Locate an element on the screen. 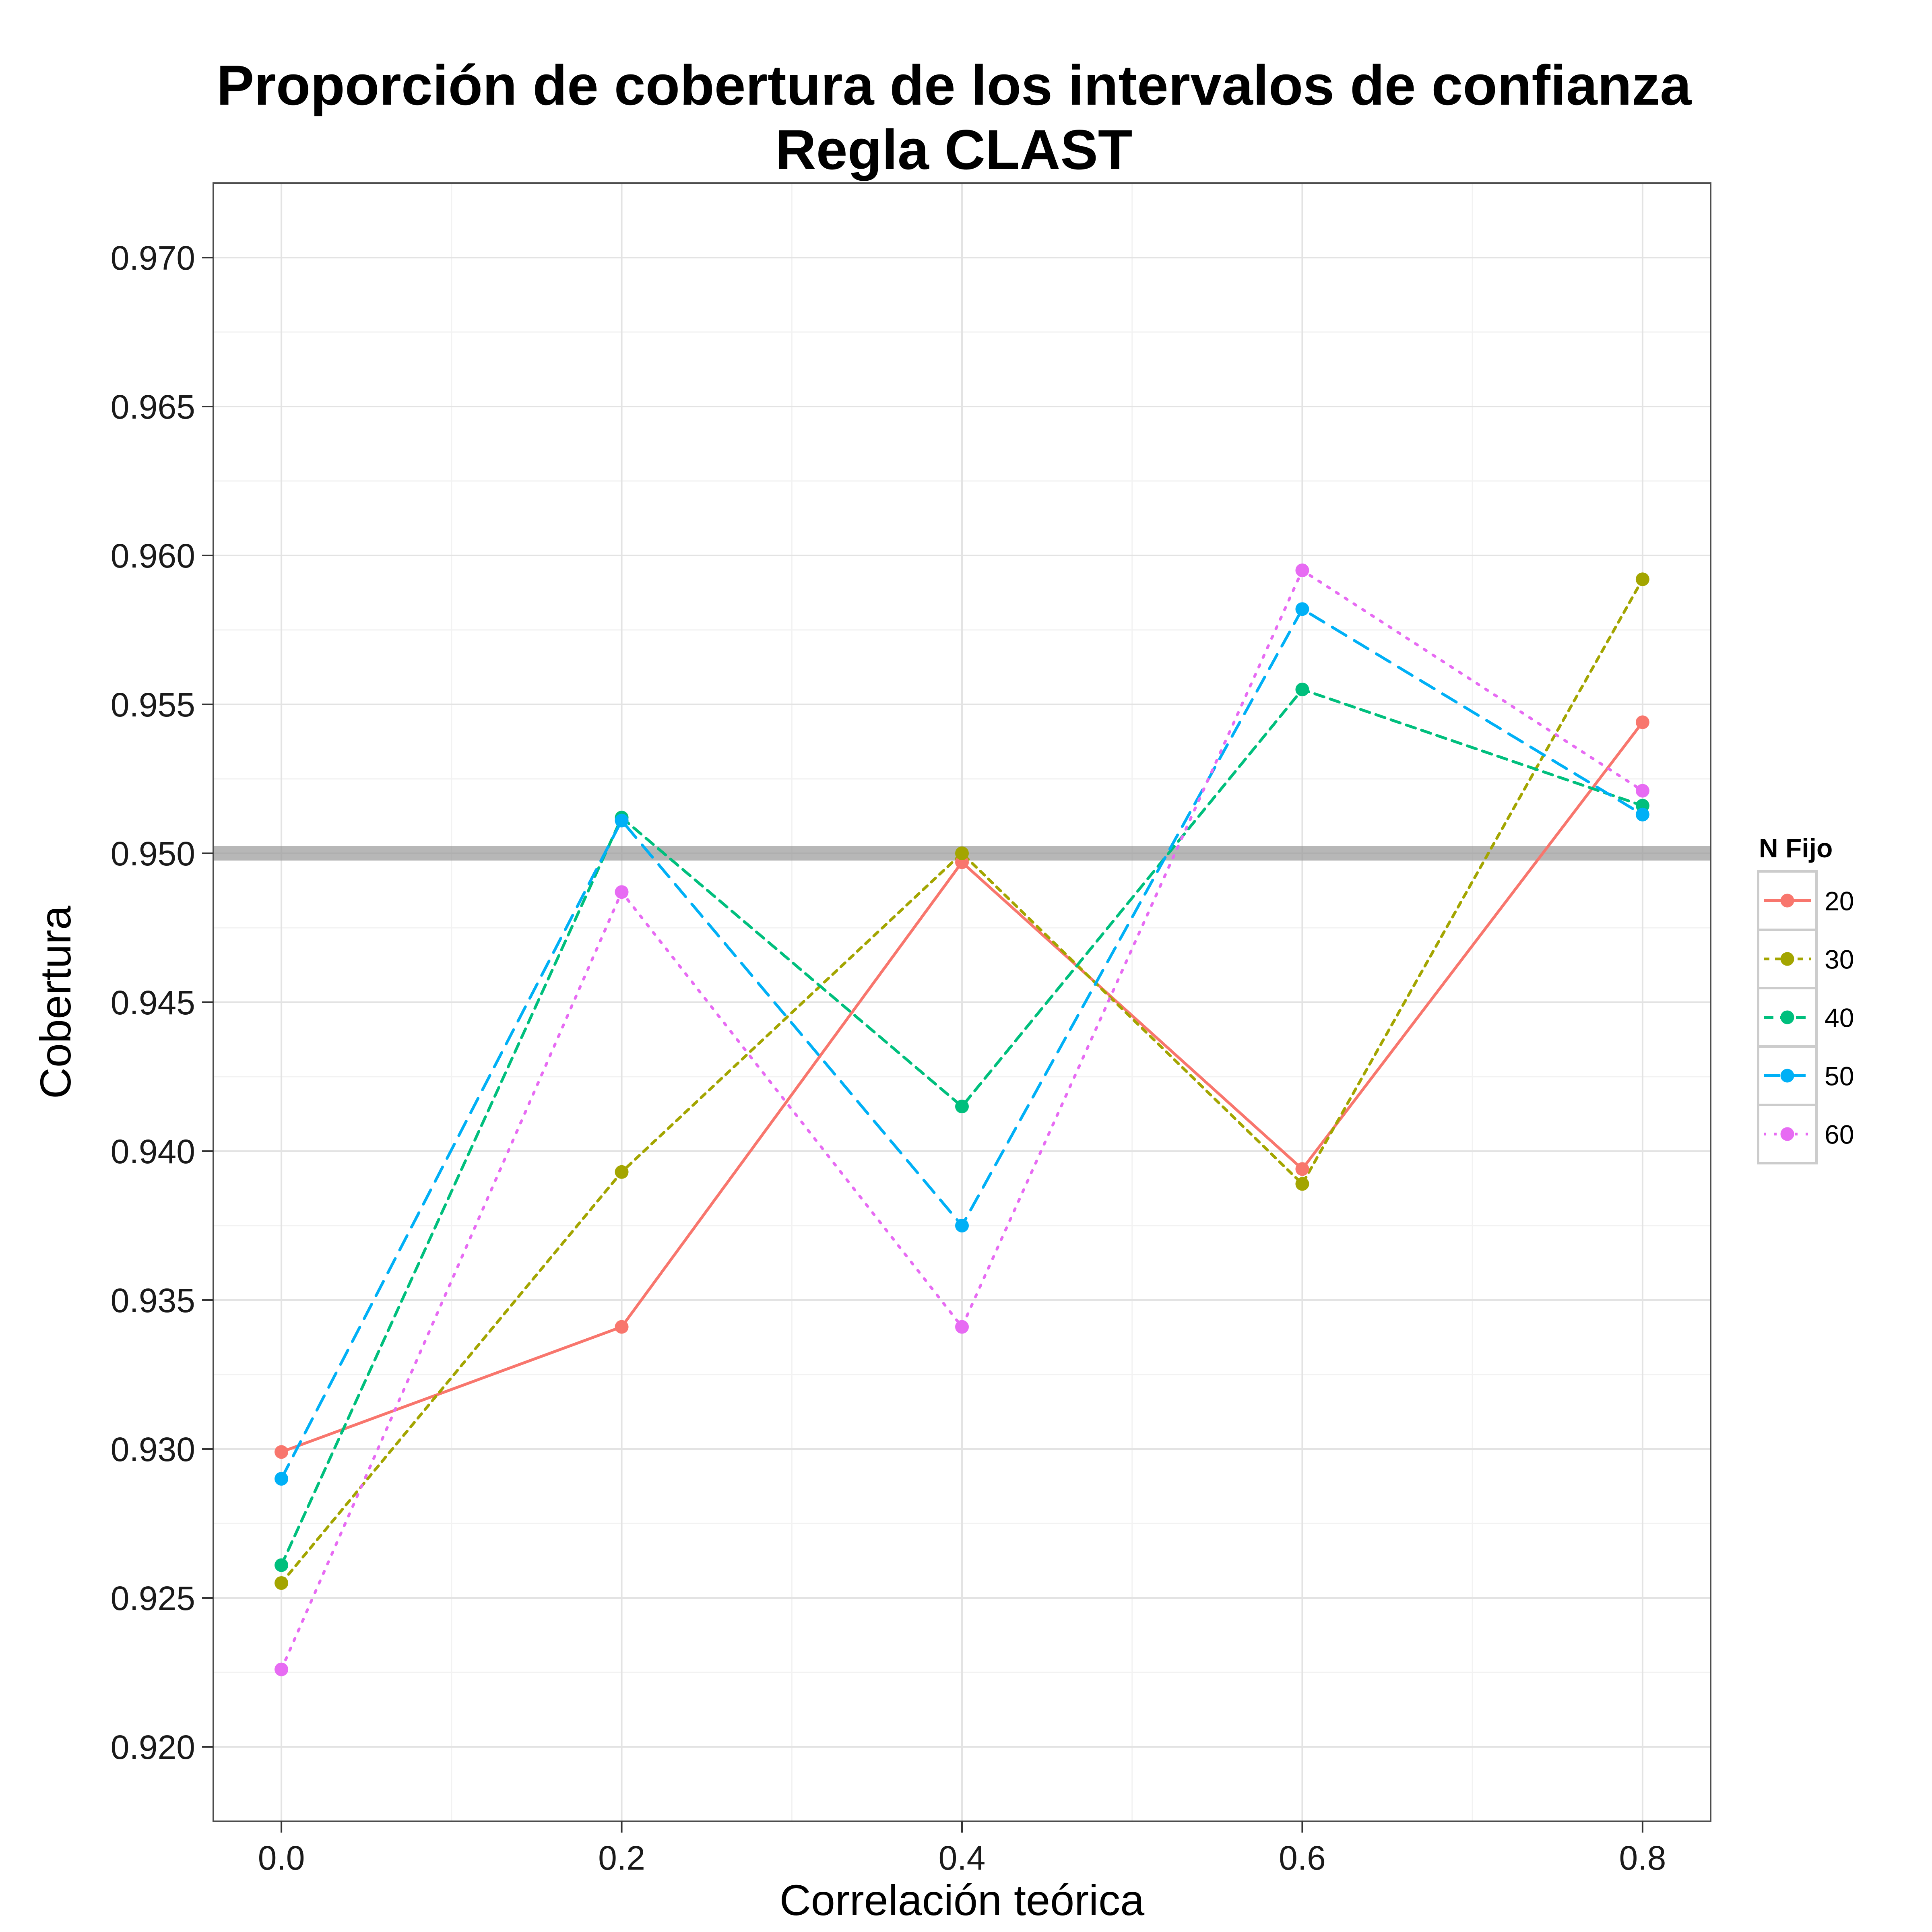 This screenshot has width=1932, height=1932. x-tick-label: 0.0 is located at coordinates (281, 1858).